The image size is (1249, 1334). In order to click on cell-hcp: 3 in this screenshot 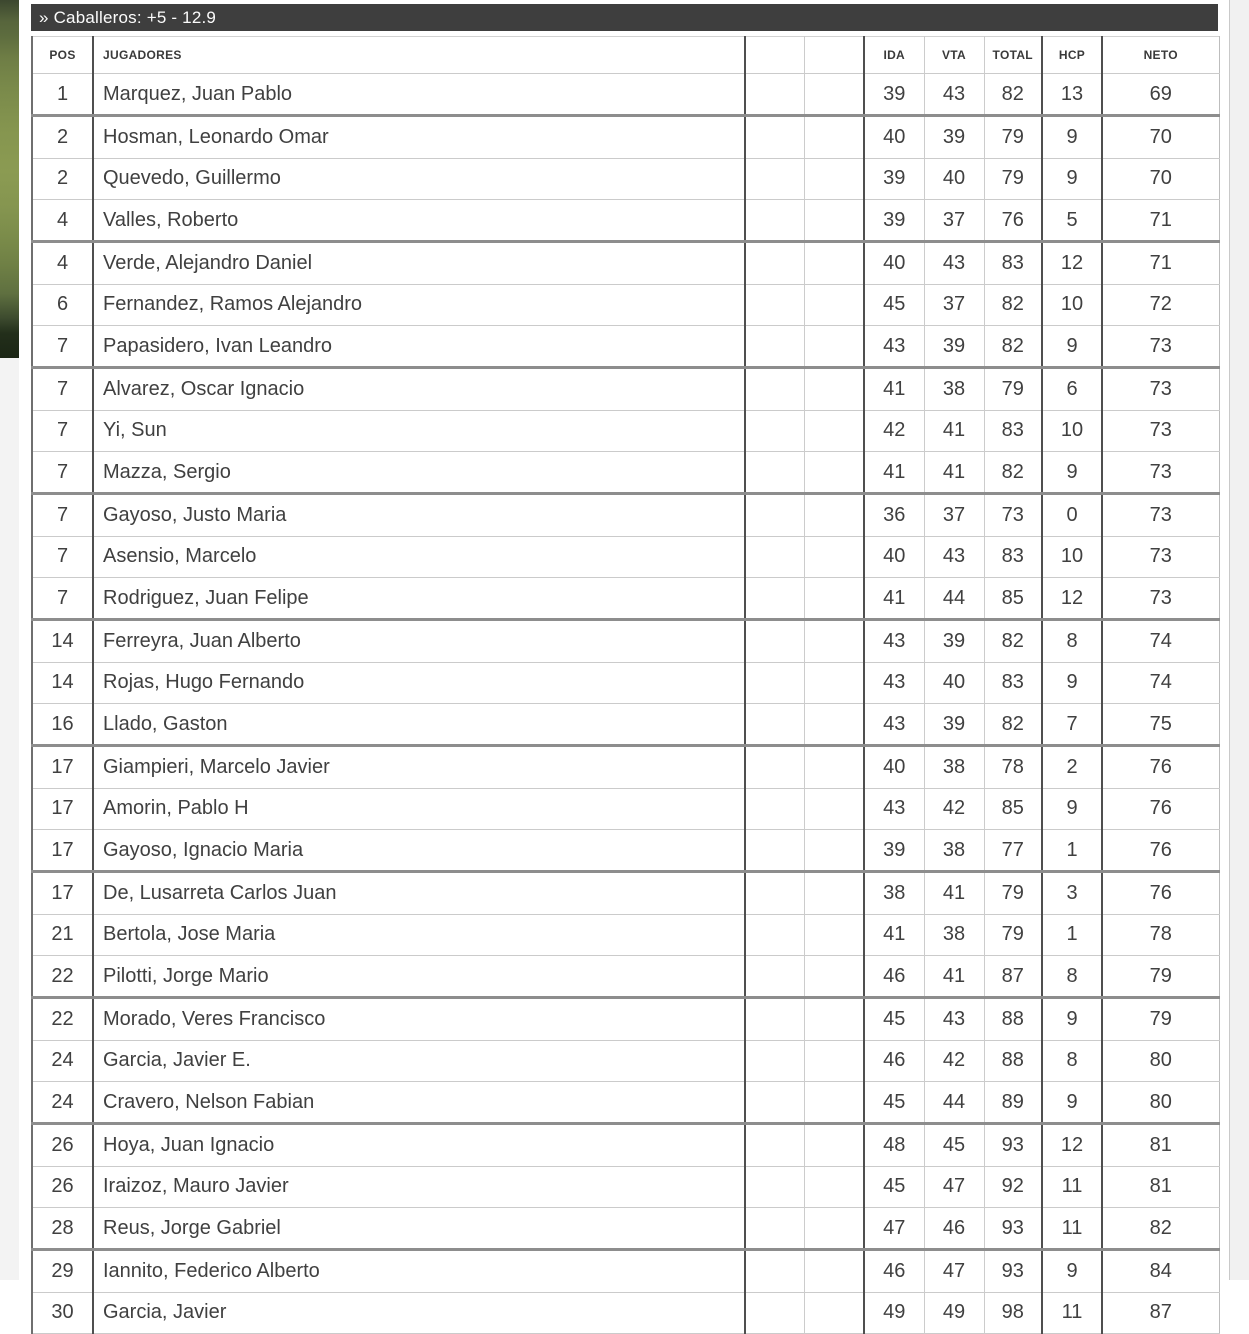, I will do `click(1072, 893)`.